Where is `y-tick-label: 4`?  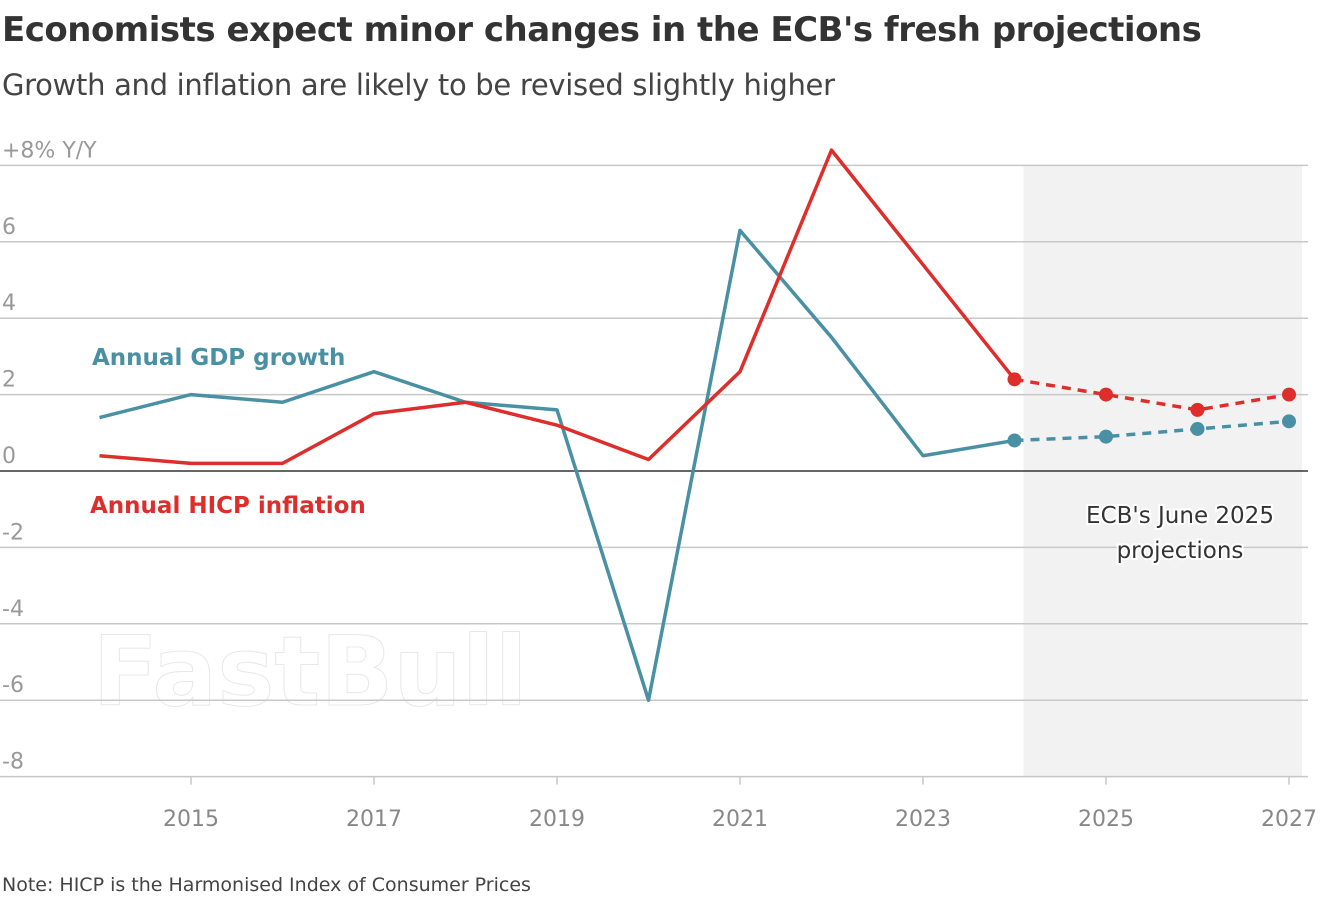 y-tick-label: 4 is located at coordinates (9, 303).